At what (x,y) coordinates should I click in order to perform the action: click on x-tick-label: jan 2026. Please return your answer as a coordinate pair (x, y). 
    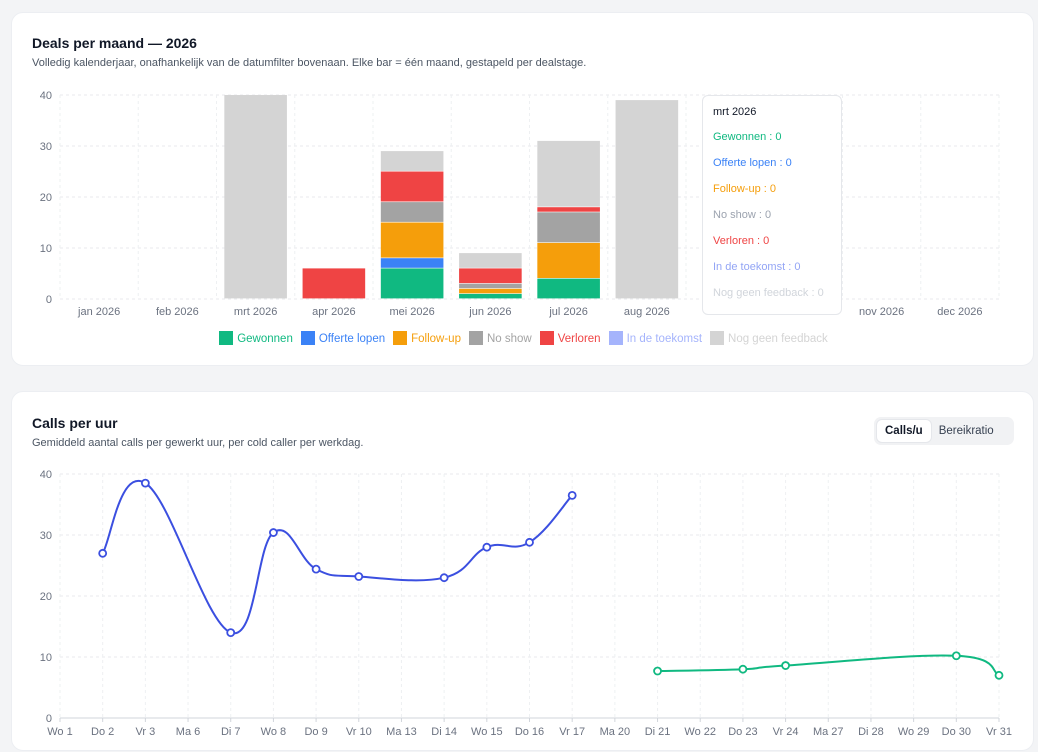
    Looking at the image, I should click on (98, 312).